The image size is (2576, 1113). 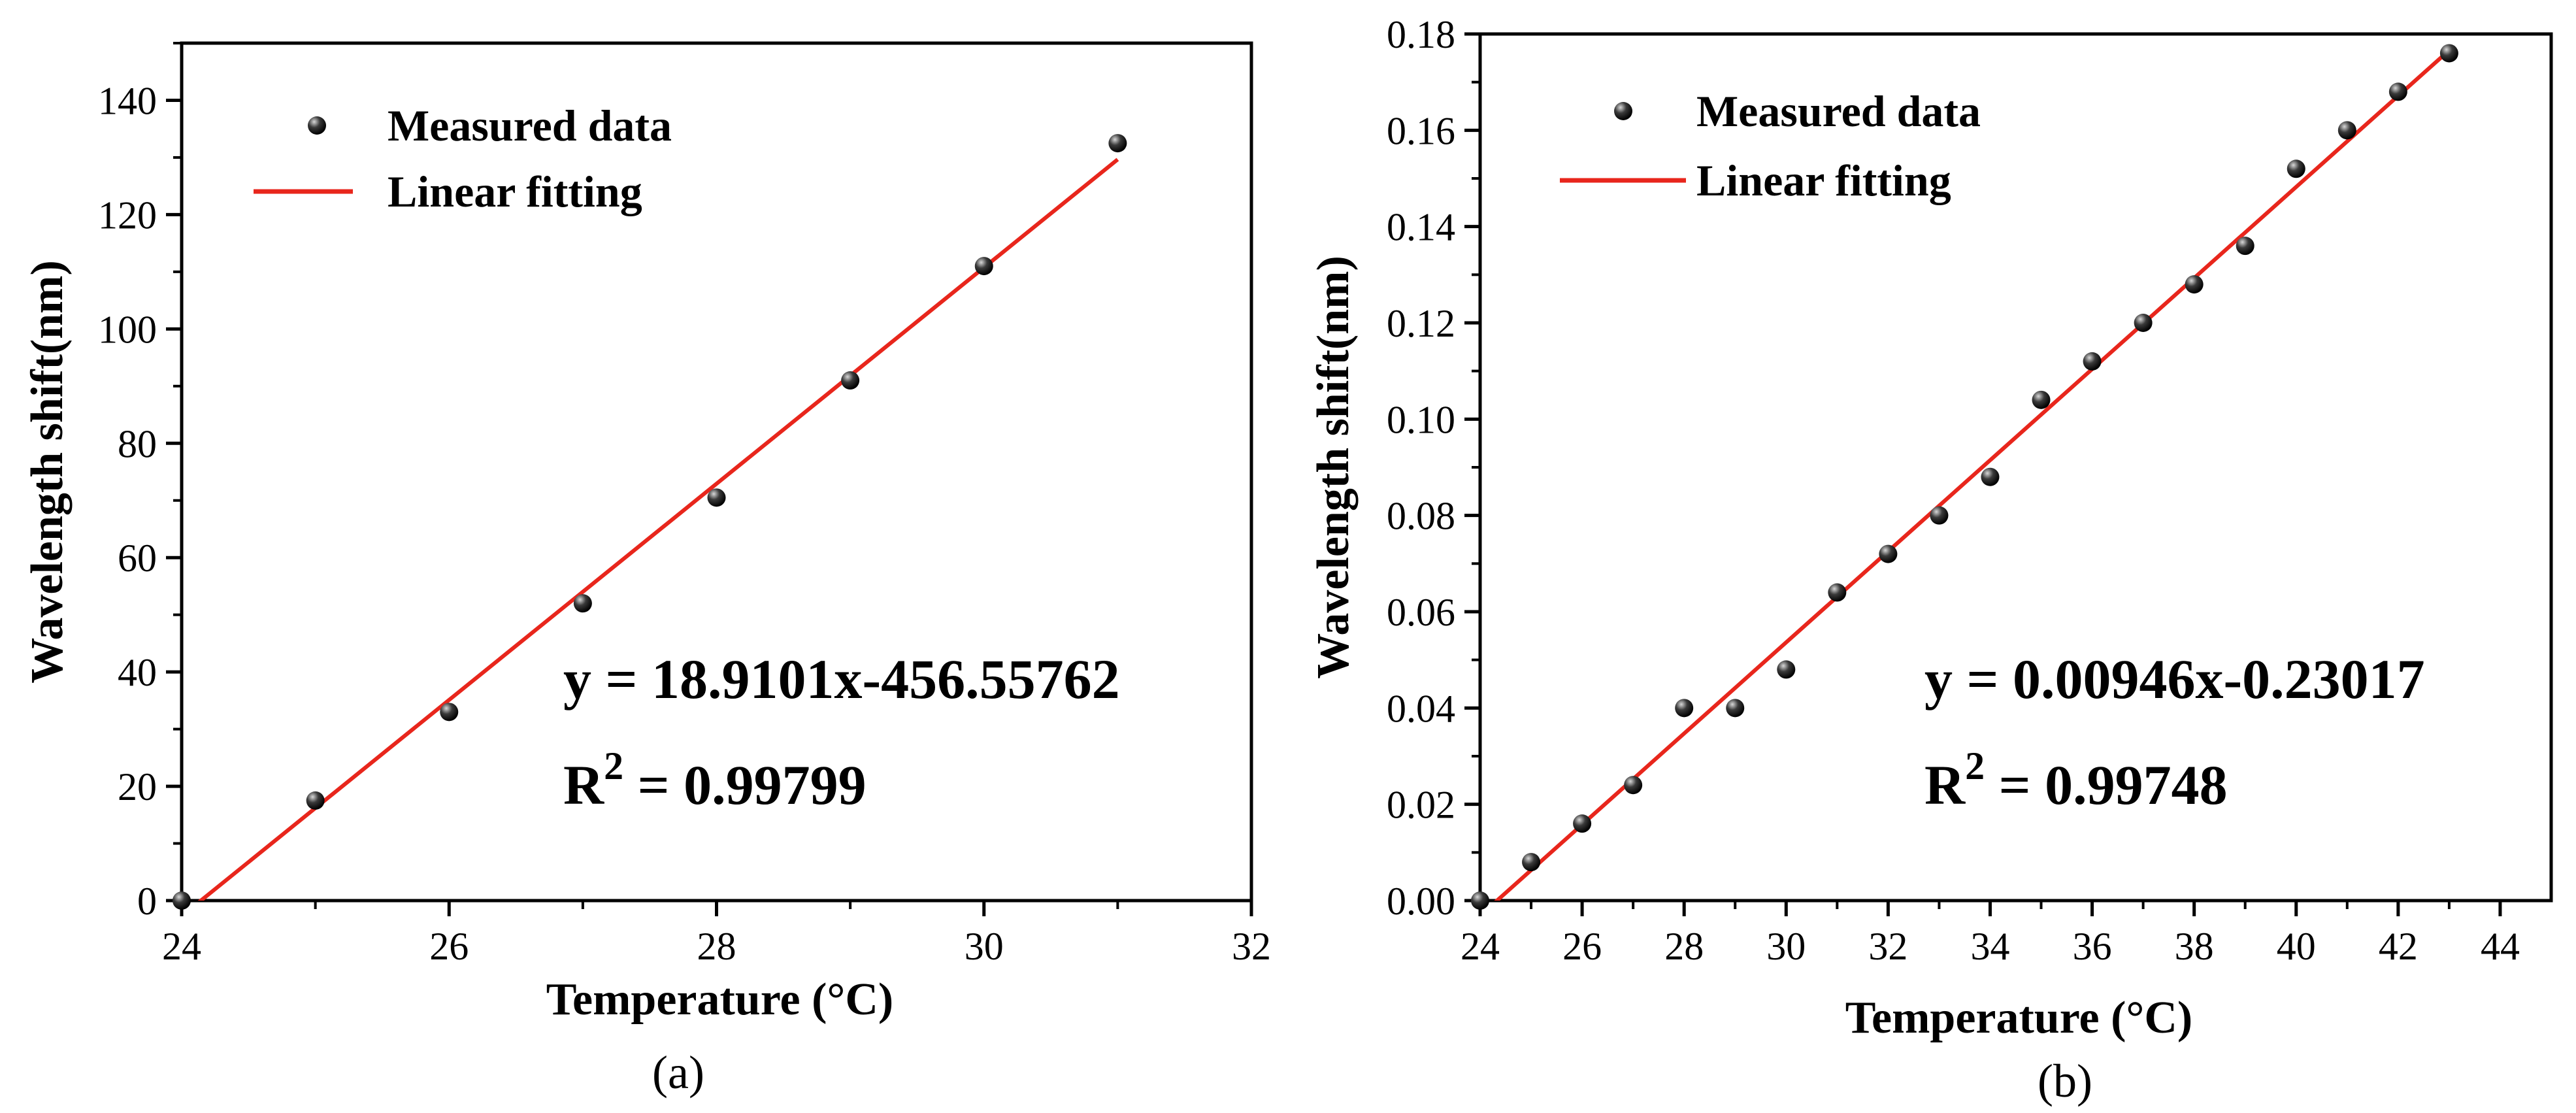 What do you see at coordinates (1421, 708) in the screenshot?
I see `y-tick-label: 0.04` at bounding box center [1421, 708].